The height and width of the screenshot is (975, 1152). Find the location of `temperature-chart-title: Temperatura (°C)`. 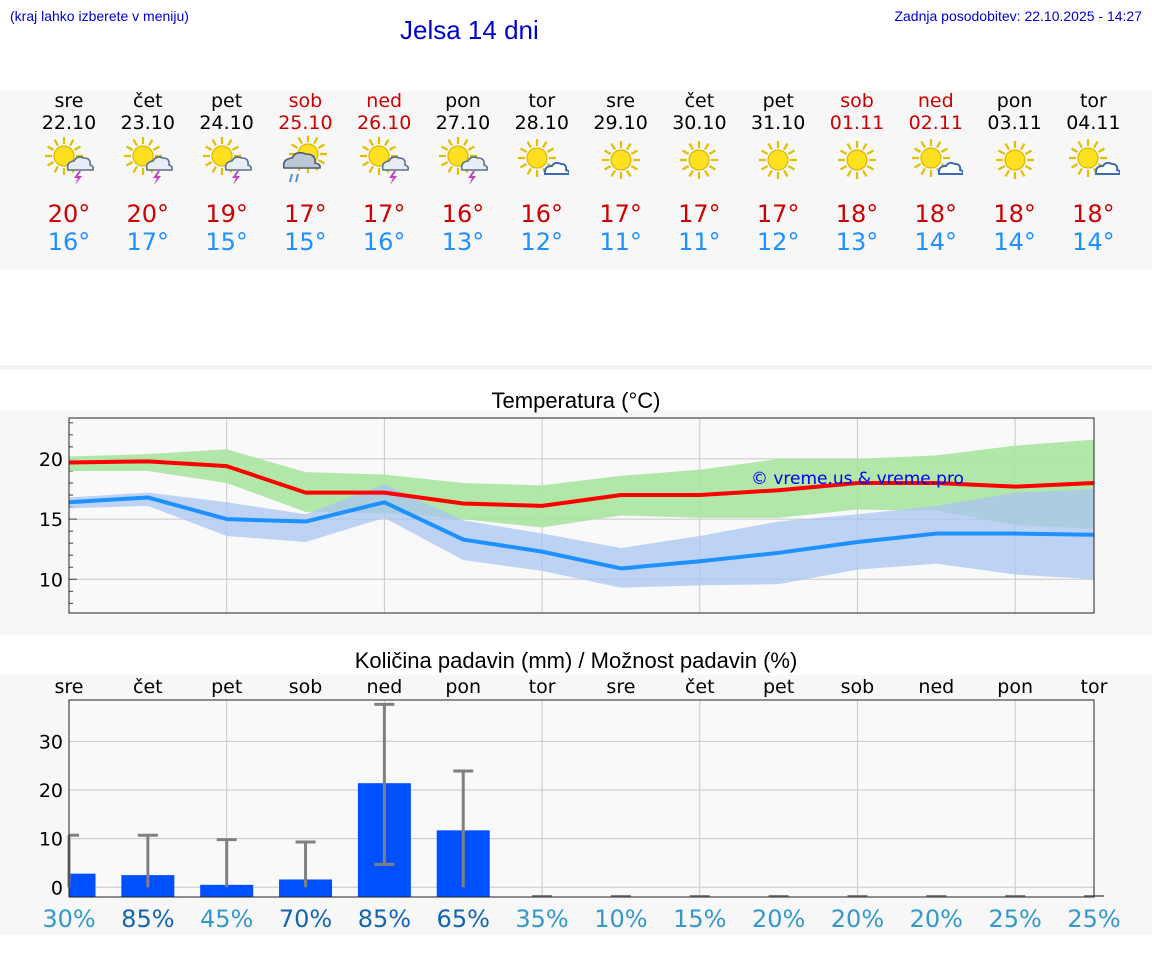

temperature-chart-title: Temperatura (°C) is located at coordinates (576, 400).